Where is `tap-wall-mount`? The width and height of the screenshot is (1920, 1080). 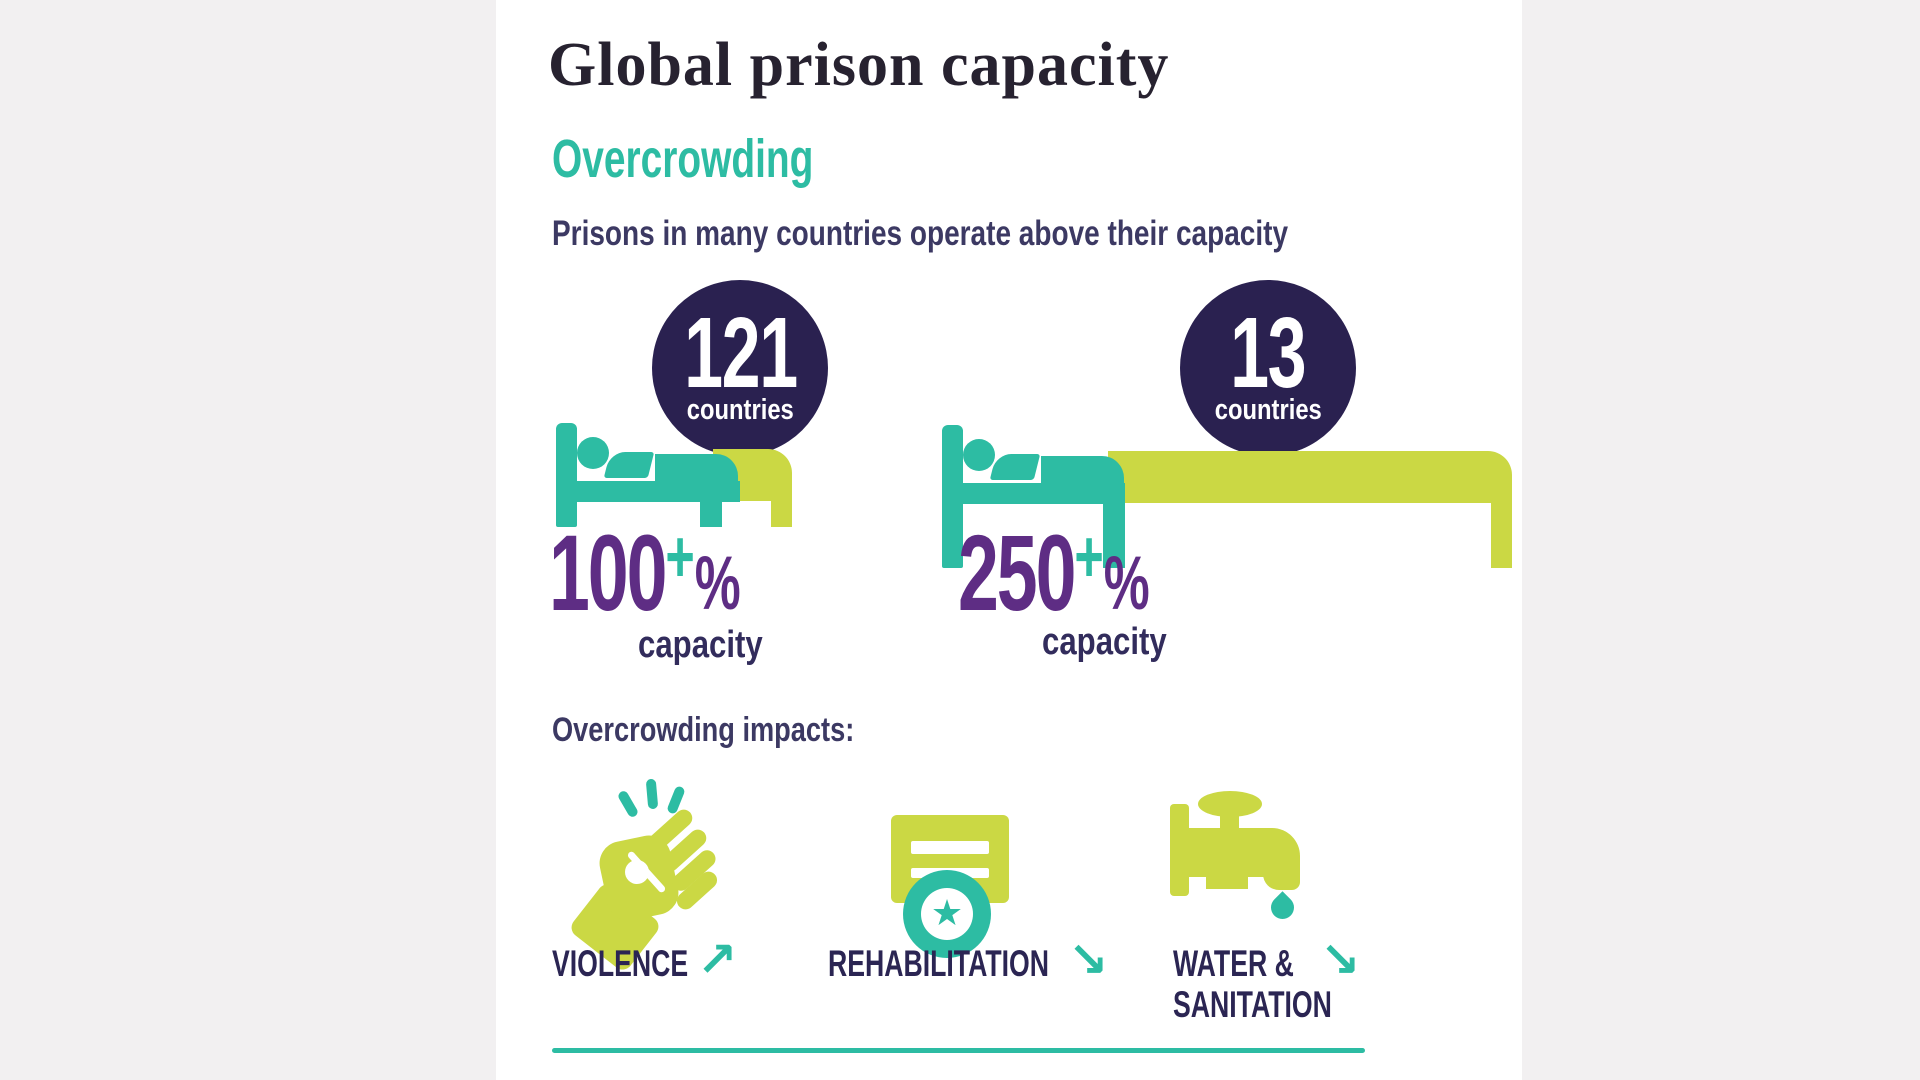 tap-wall-mount is located at coordinates (1179, 850).